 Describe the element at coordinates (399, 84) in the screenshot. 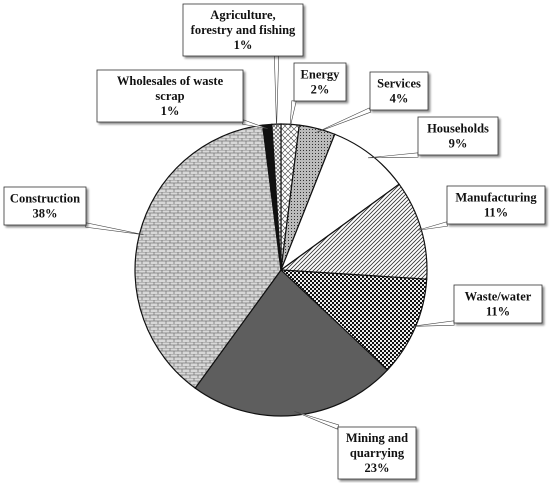

I see `label-text-services-0: Services` at that location.